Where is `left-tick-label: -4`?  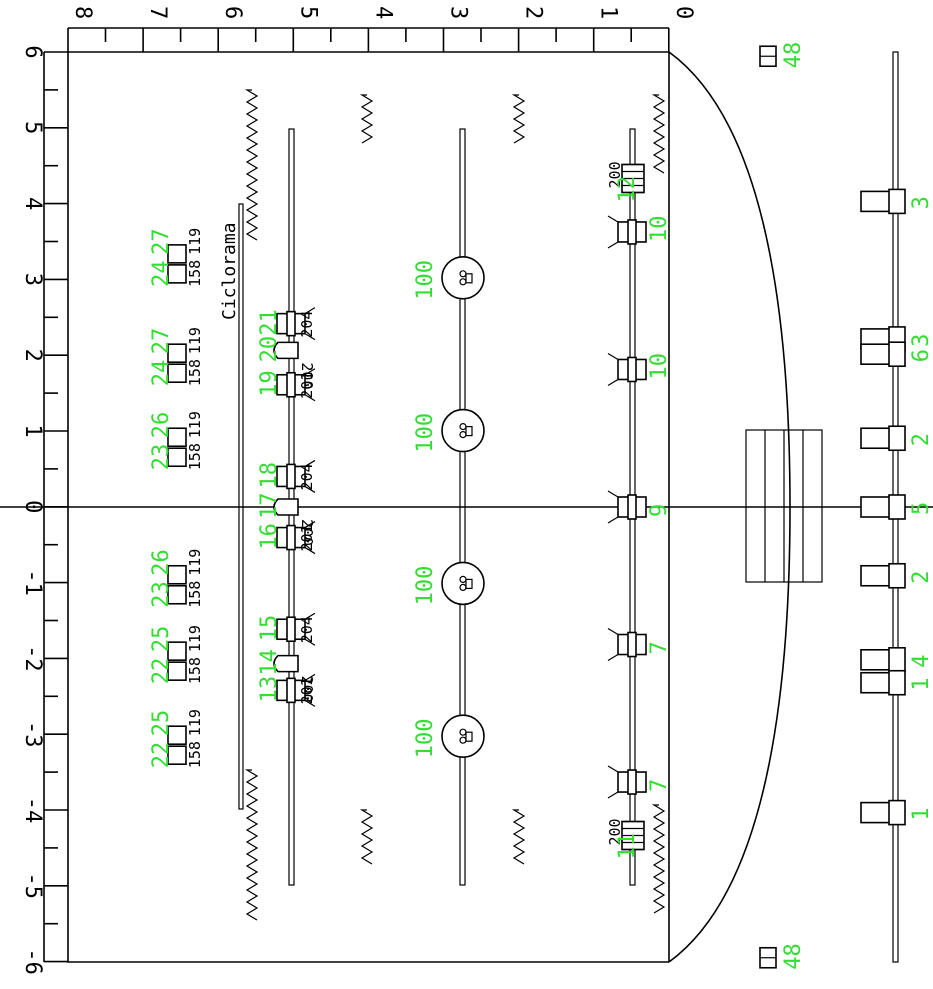 left-tick-label: -4 is located at coordinates (32, 810).